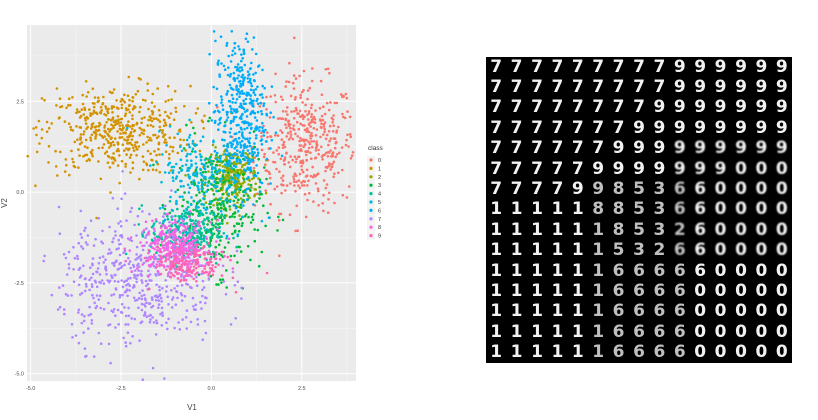  I want to click on y-tick-label: 0.0, so click(20, 193).